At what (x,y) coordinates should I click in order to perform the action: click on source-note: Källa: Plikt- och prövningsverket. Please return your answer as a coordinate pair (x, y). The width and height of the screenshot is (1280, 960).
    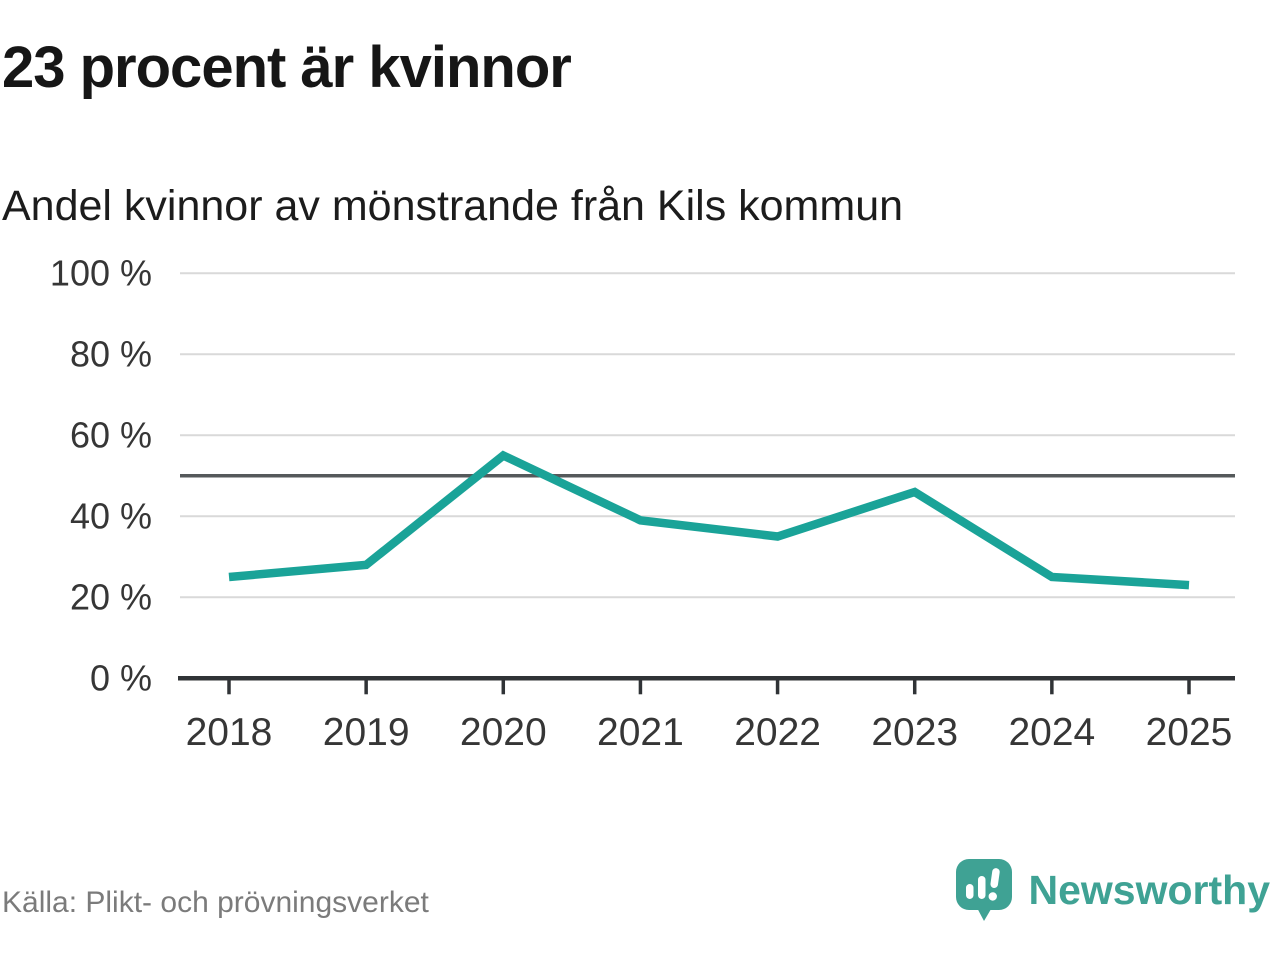
    Looking at the image, I should click on (215, 902).